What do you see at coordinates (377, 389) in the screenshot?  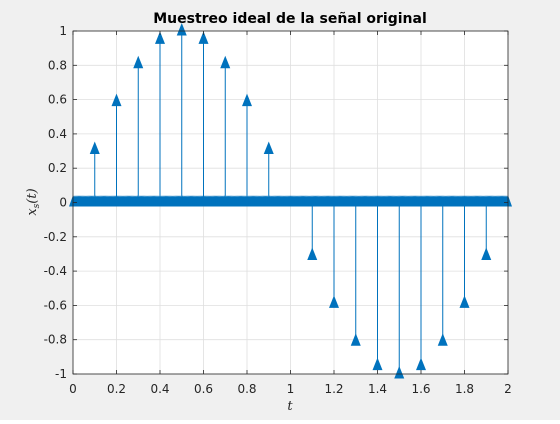 I see `x-tick-label: 1.4` at bounding box center [377, 389].